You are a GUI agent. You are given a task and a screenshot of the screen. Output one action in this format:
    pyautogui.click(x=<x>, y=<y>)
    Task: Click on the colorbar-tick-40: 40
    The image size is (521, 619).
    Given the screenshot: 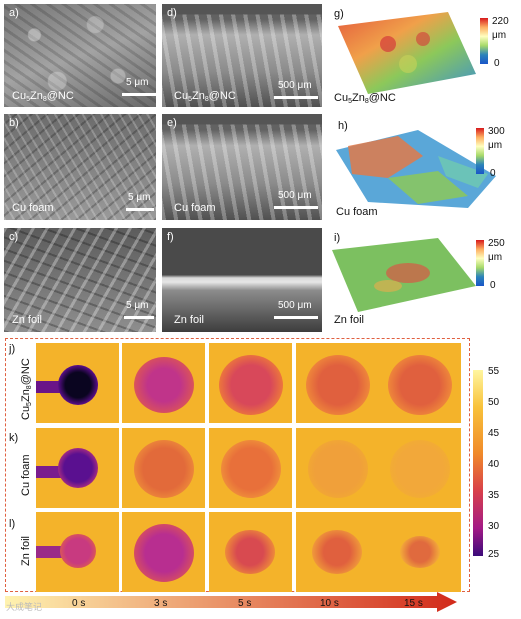 What is the action you would take?
    pyautogui.click(x=494, y=464)
    